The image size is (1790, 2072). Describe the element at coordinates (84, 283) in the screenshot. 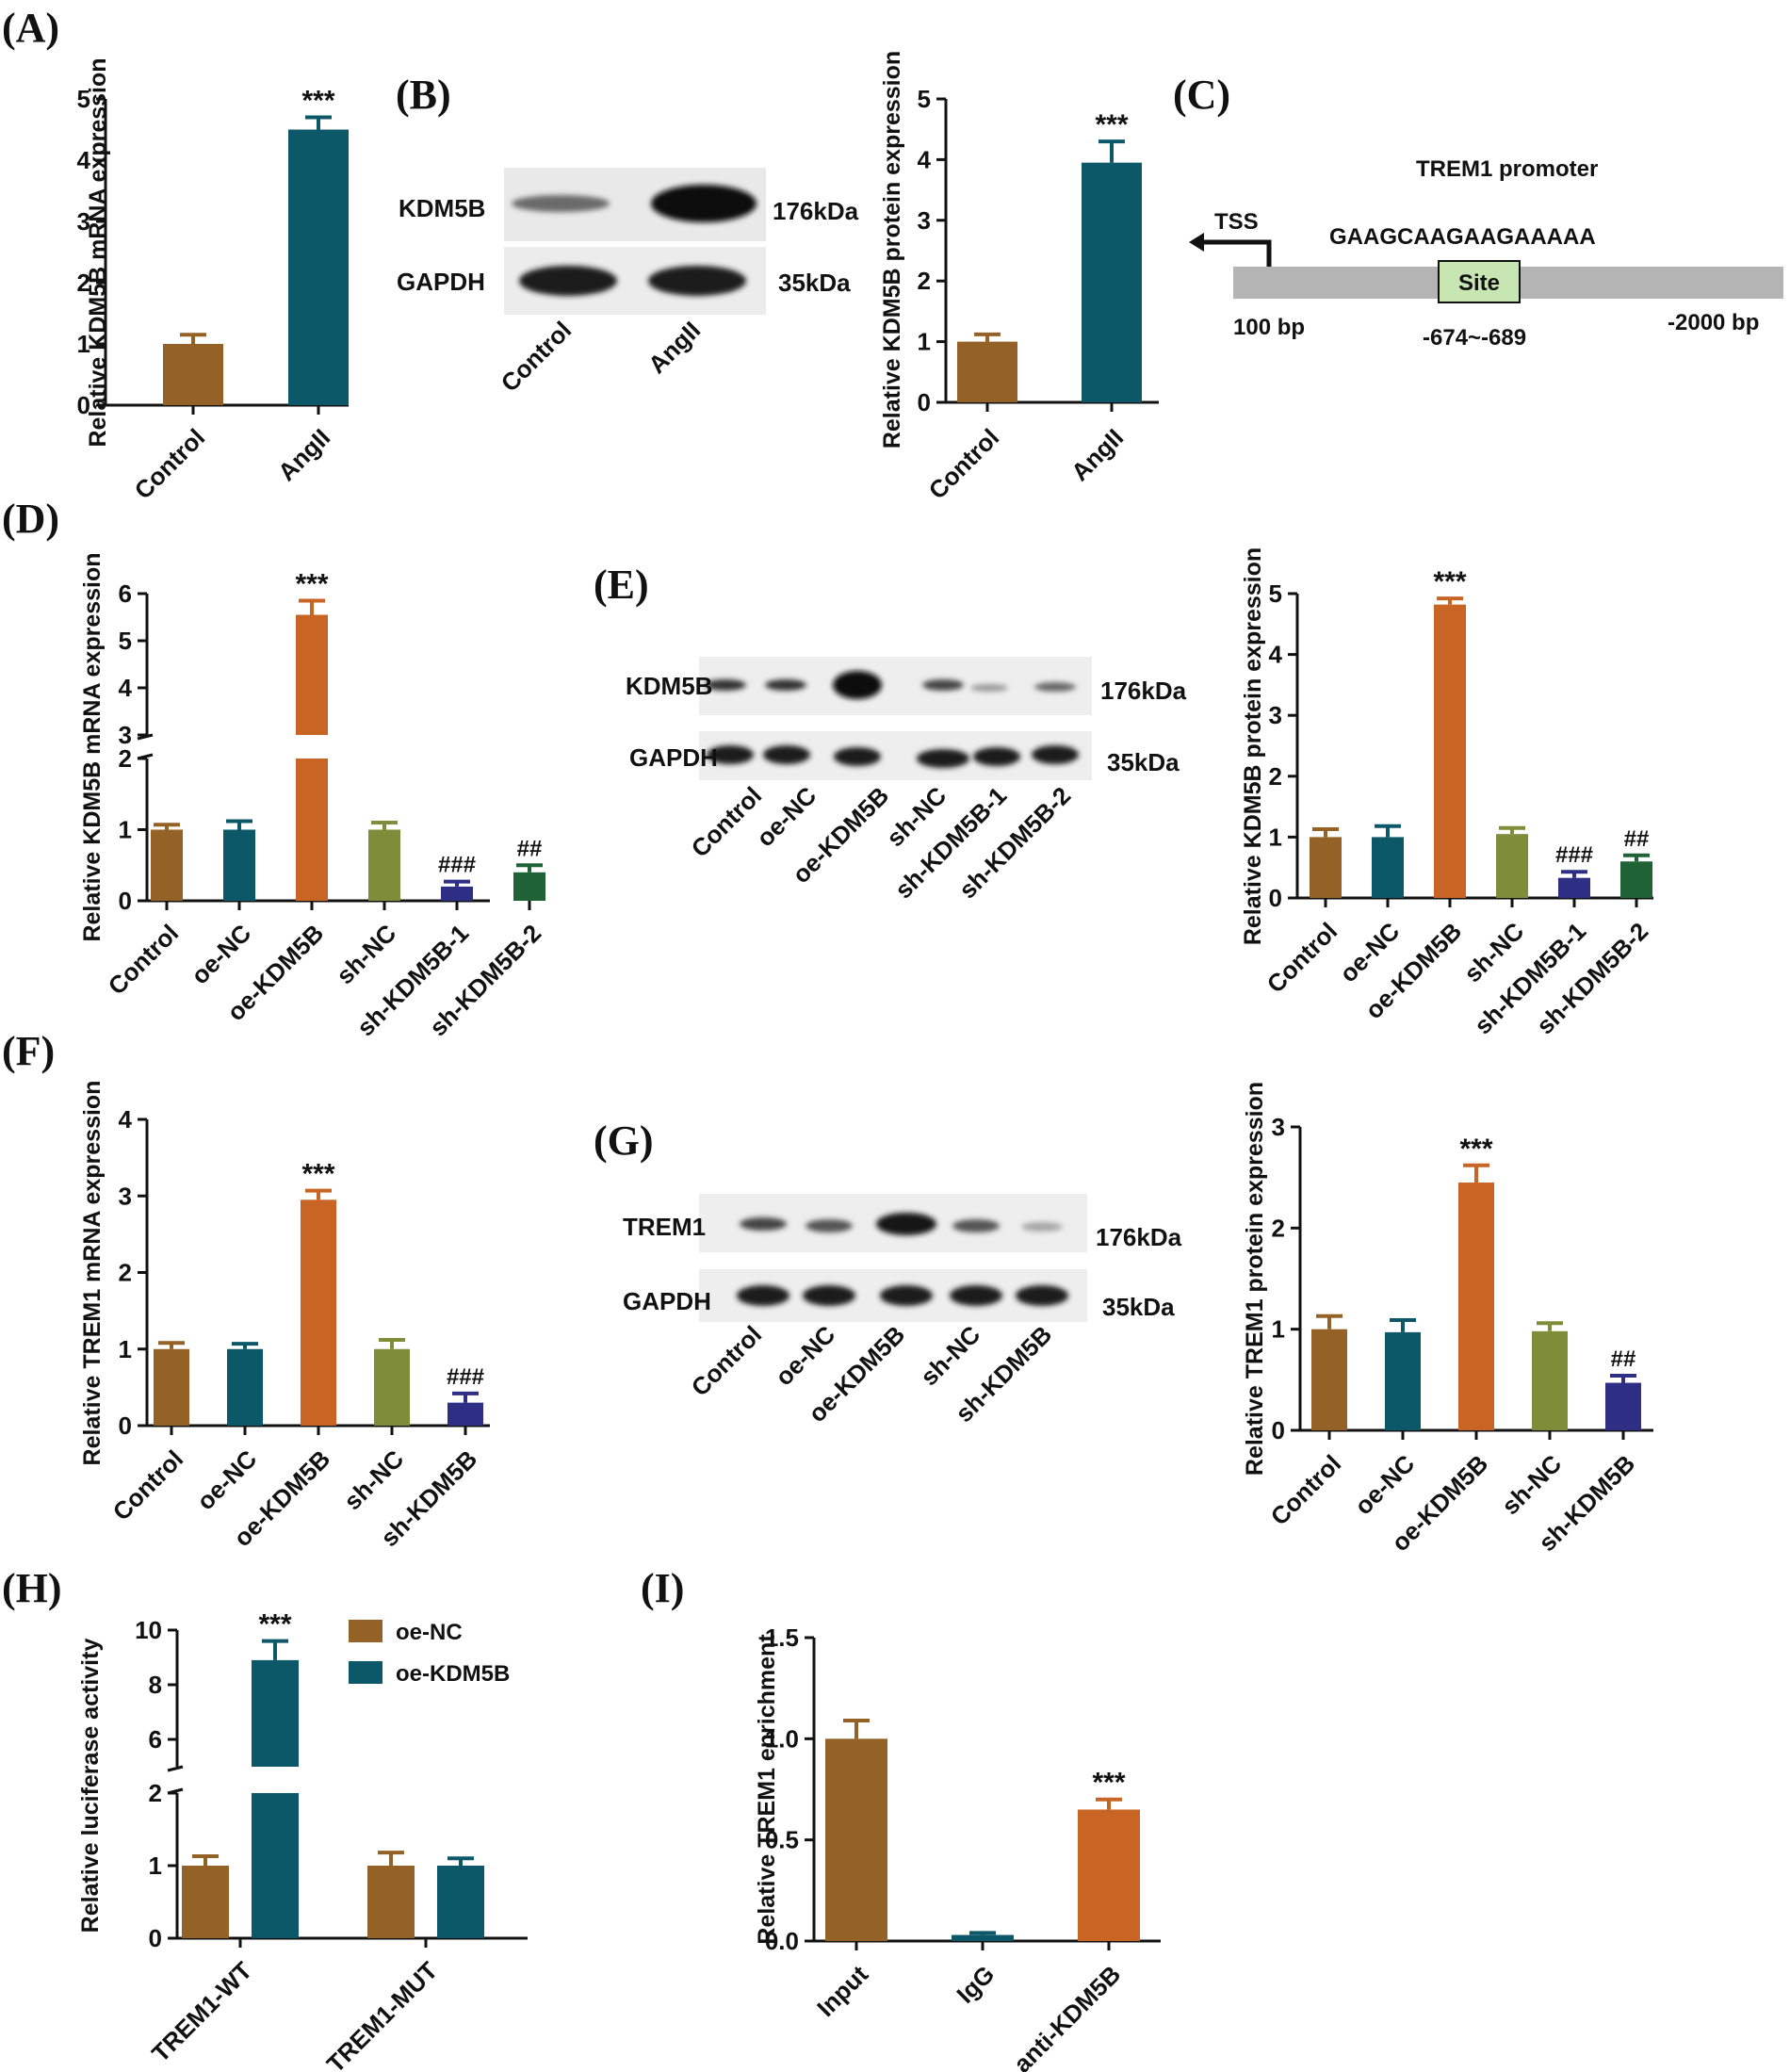

I see `ytick-label-A-2: 2` at that location.